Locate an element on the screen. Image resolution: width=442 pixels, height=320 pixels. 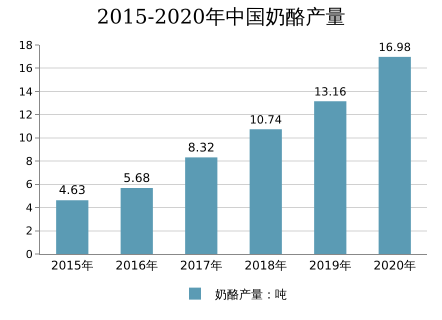
data-label: 5.68 is located at coordinates (136, 178).